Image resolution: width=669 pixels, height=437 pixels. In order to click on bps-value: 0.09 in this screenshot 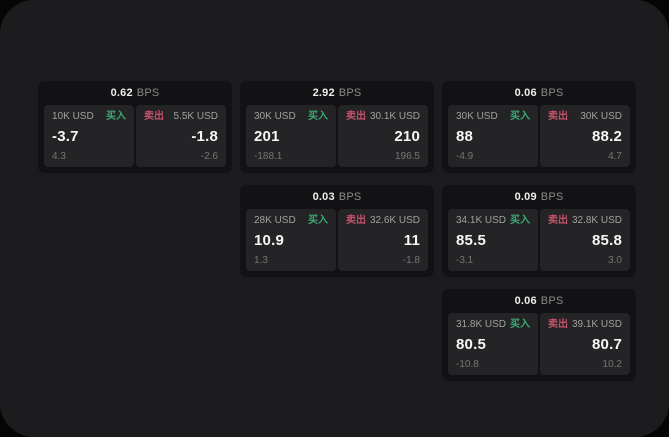, I will do `click(525, 197)`.